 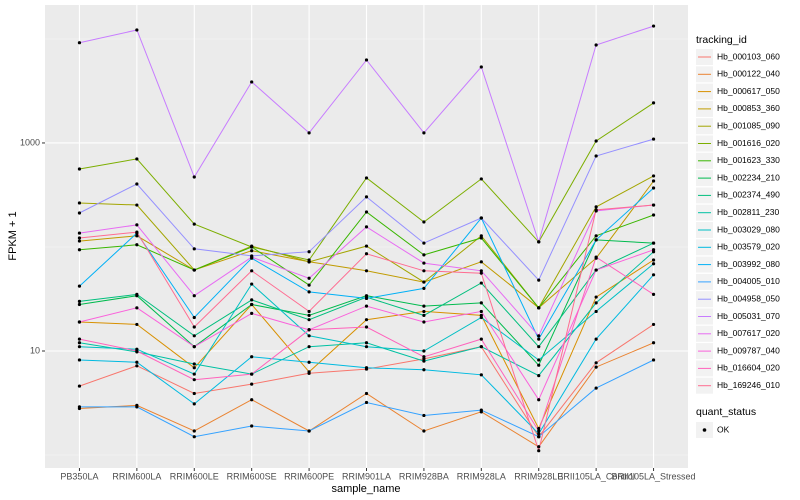 I want to click on y-tick-label: 10, so click(x=35, y=350).